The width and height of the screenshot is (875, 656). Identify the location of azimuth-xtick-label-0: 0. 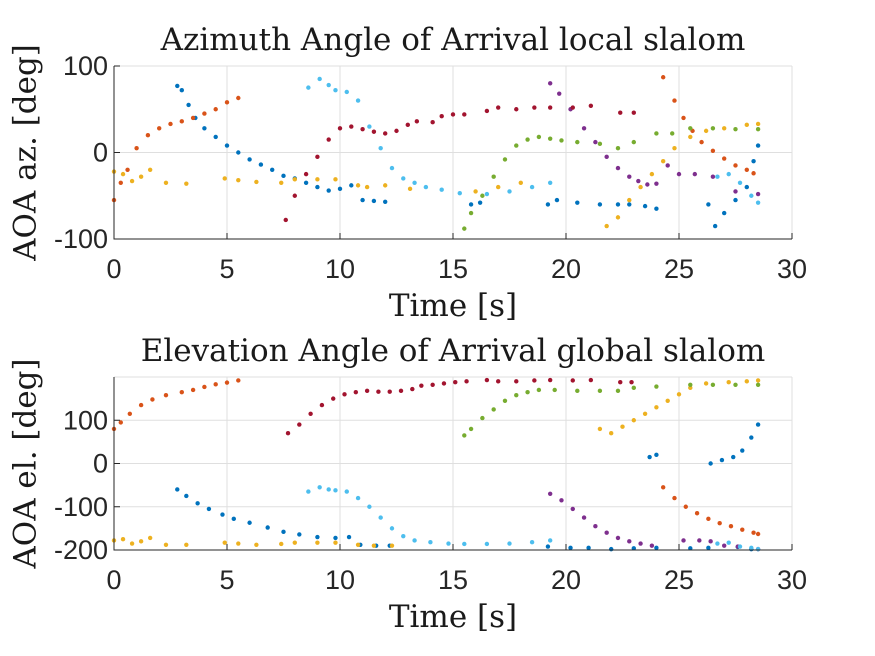
(113, 269).